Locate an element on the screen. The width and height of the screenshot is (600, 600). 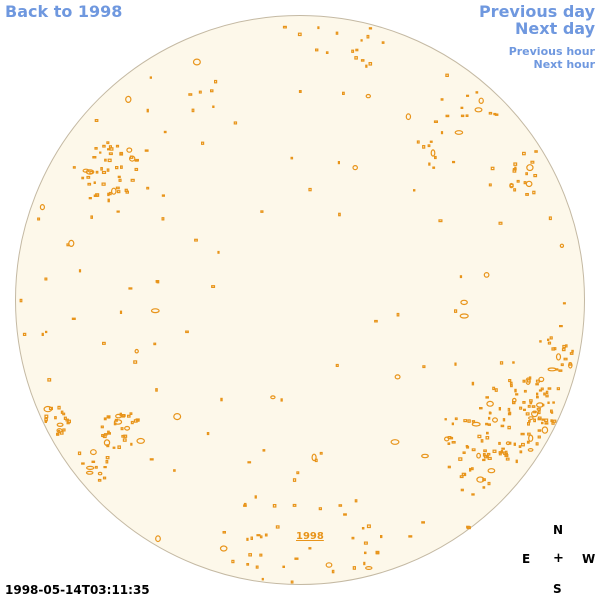
next-hour-link: Next hour is located at coordinates (564, 64).